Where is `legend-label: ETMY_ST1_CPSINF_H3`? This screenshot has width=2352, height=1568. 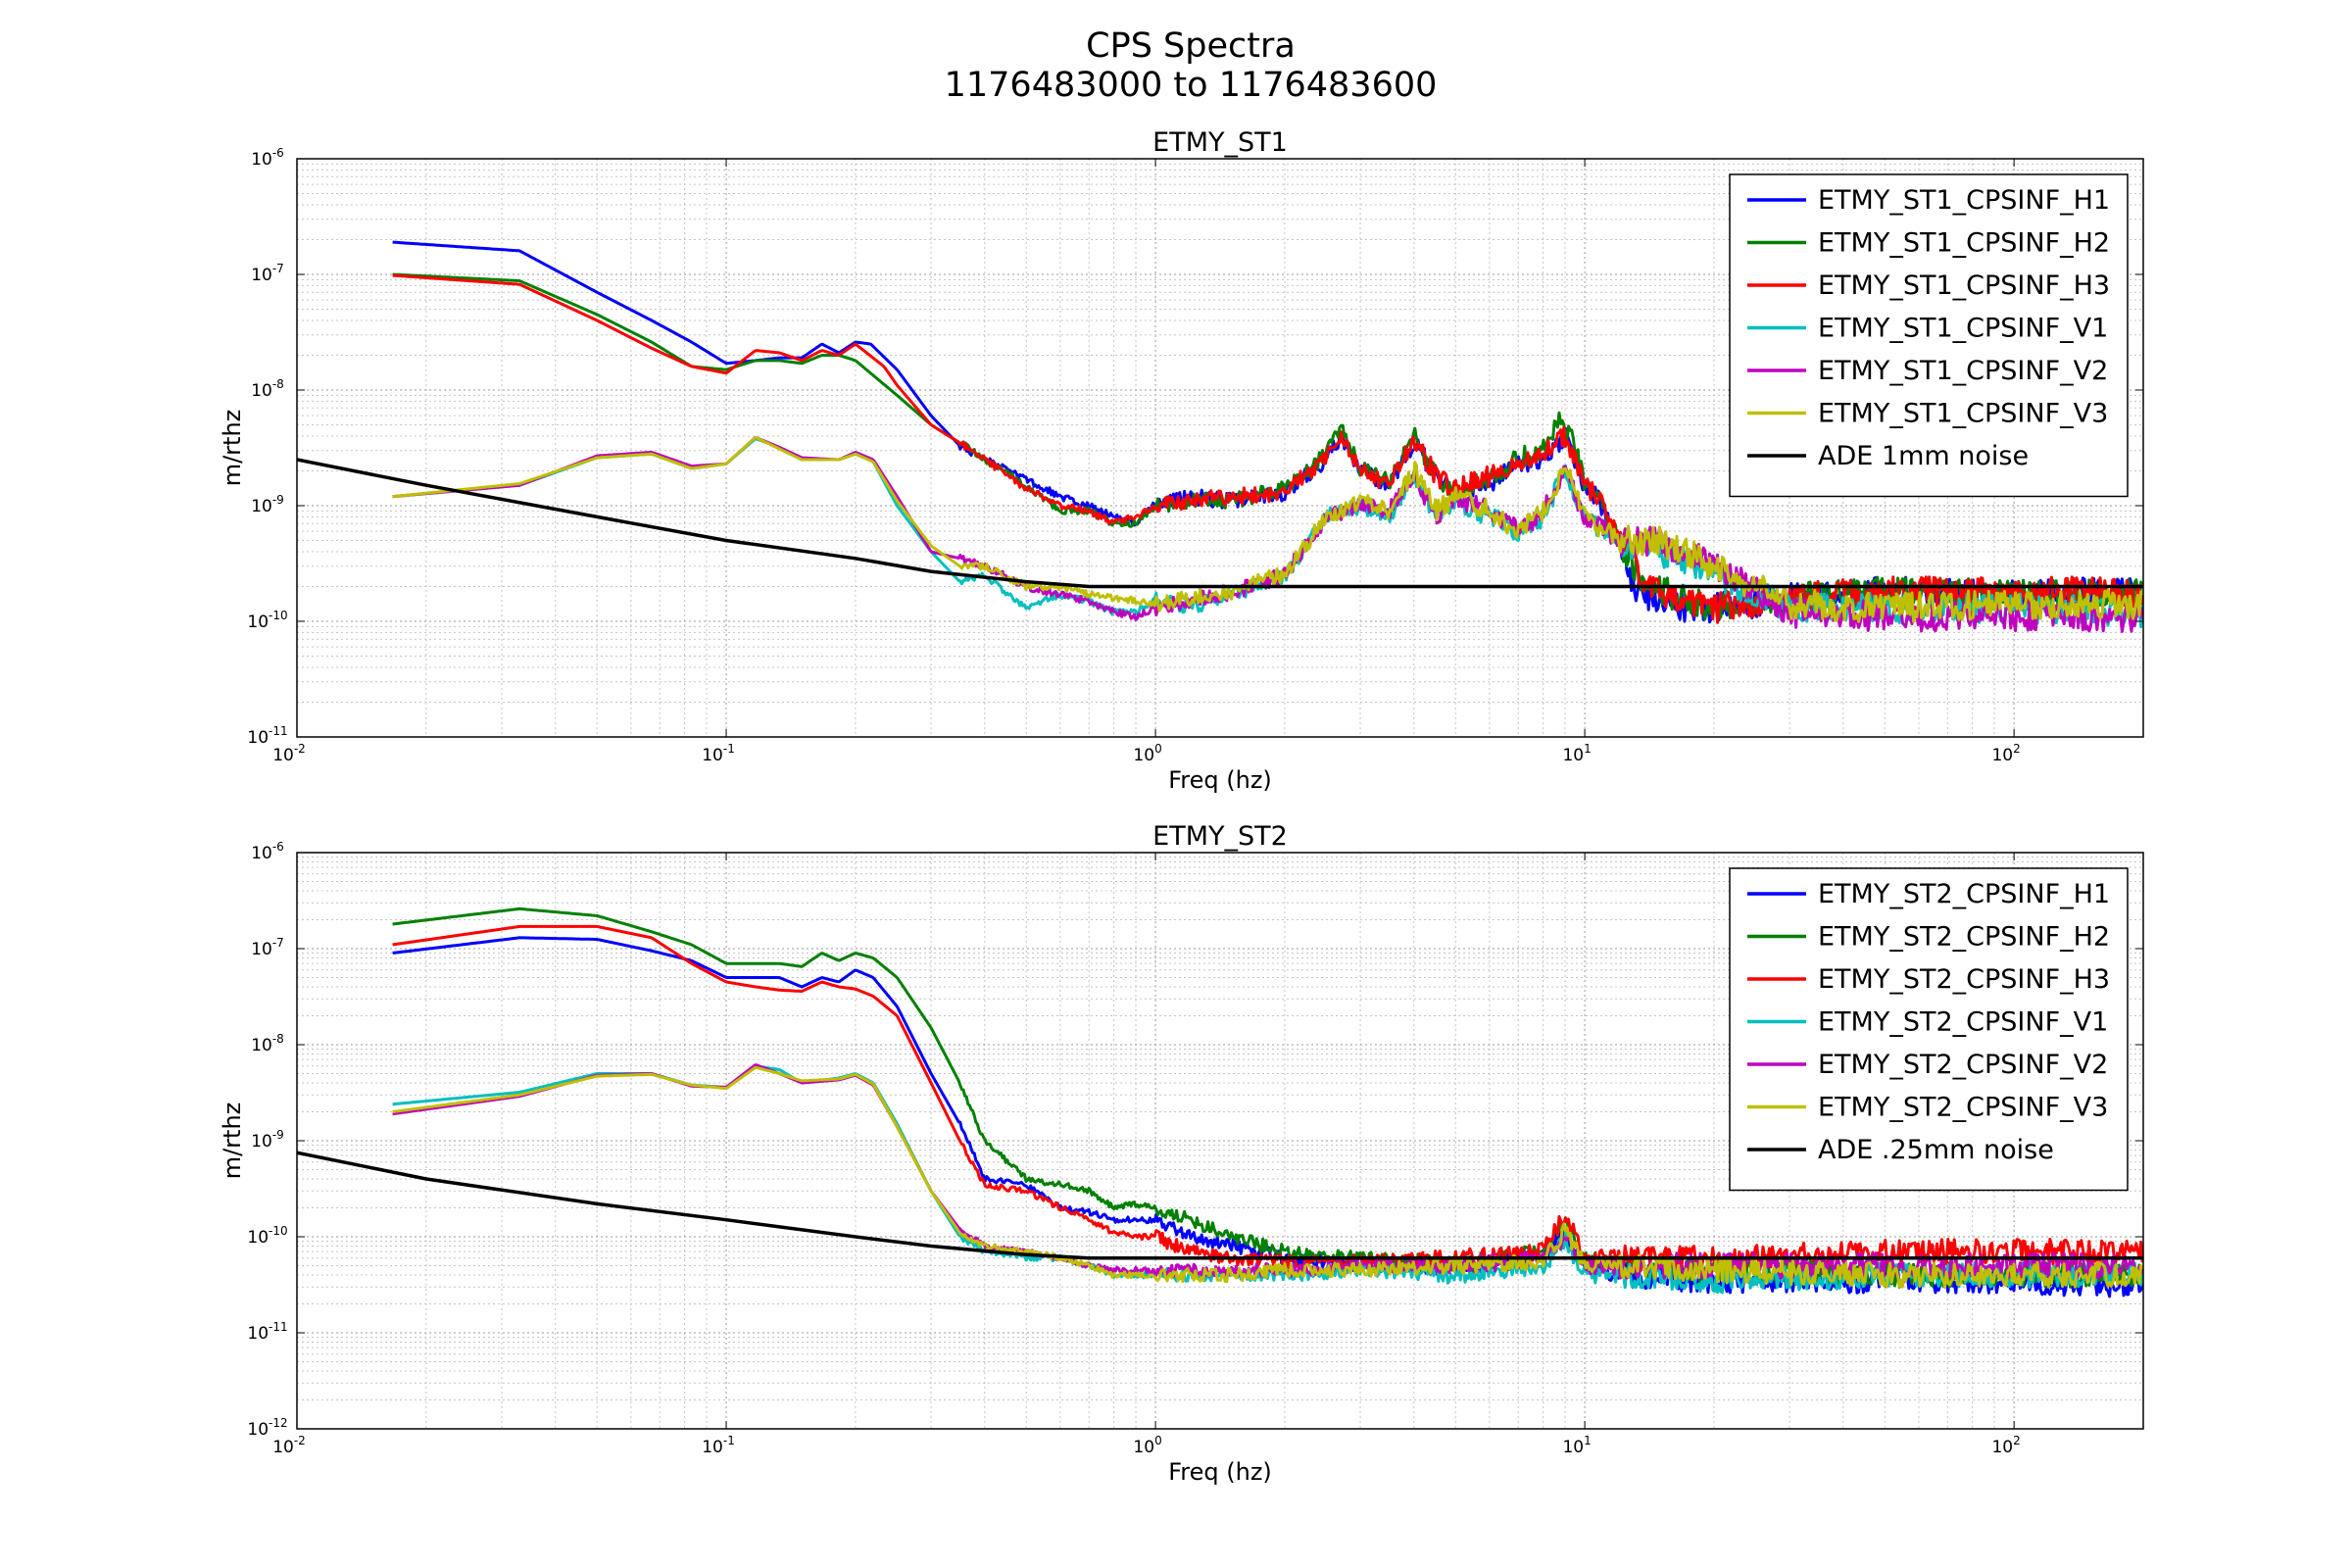 legend-label: ETMY_ST1_CPSINF_H3 is located at coordinates (1964, 285).